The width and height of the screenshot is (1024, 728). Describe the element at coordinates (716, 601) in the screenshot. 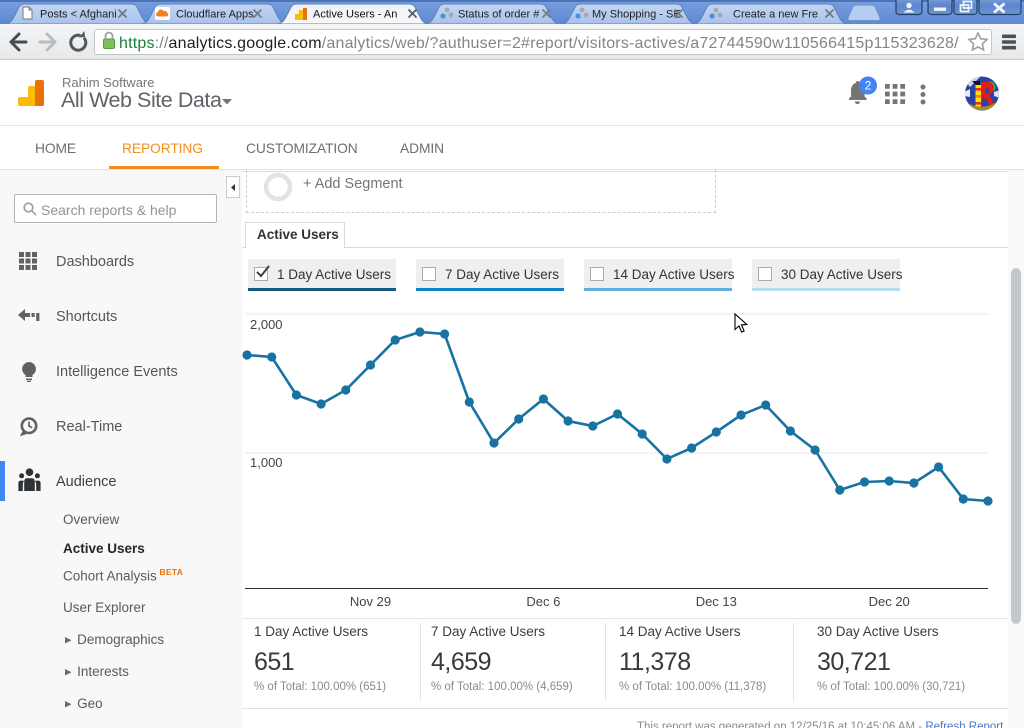

I see `svg-text: Dec 13` at that location.